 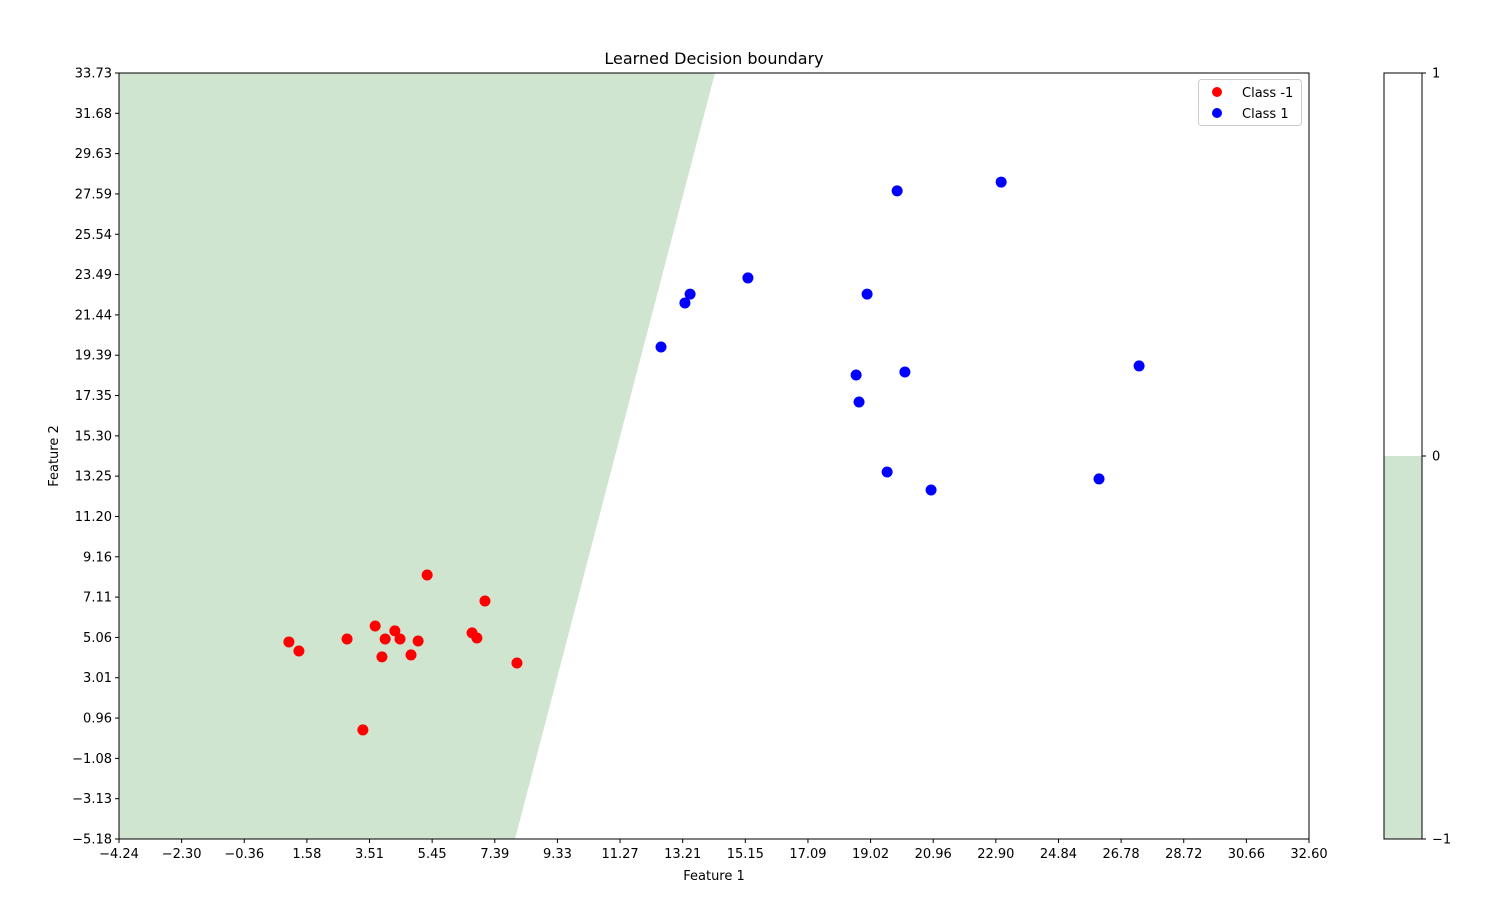 I want to click on x-tick-label: −0.36, so click(x=244, y=854).